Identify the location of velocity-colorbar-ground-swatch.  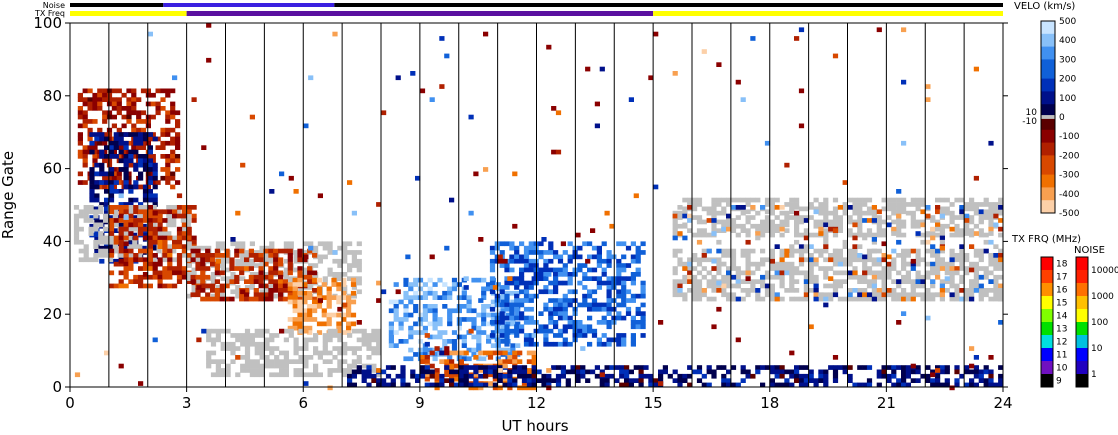
(1048, 117).